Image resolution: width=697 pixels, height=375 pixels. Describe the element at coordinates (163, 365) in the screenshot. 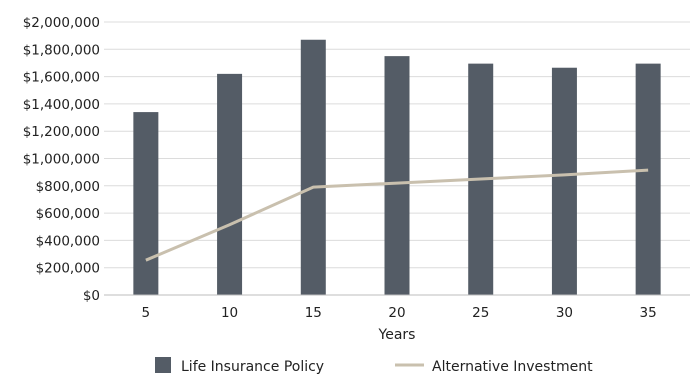

I see `legend-swatch-life-insurance` at that location.